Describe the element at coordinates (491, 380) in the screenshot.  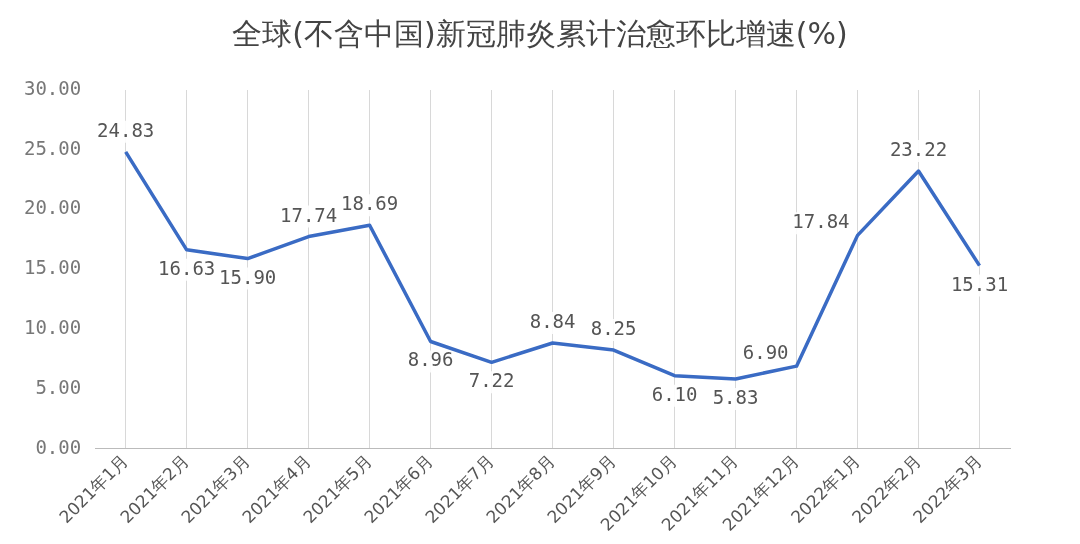
I see `data-label: 7.22` at that location.